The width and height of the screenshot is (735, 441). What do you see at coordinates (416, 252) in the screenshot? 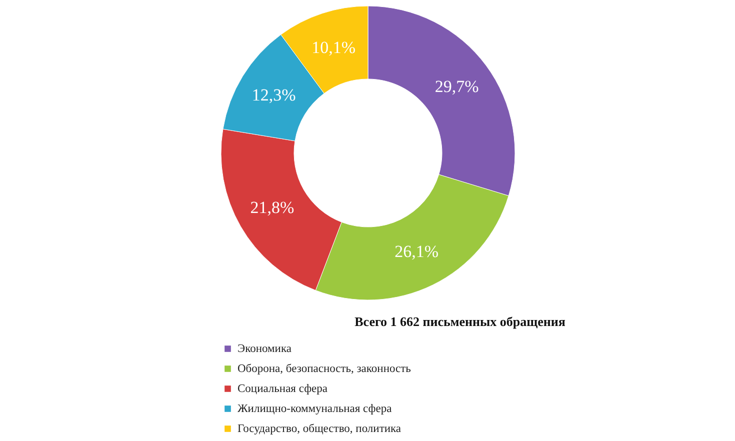
I see `data-label: 26,1%` at bounding box center [416, 252].